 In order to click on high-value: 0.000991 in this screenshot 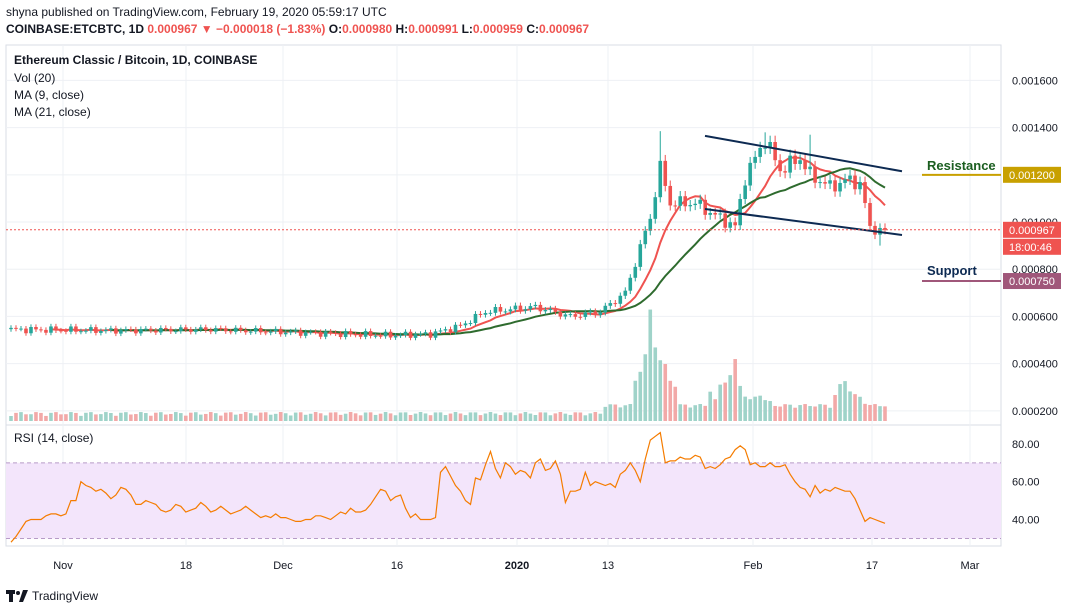, I will do `click(433, 29)`.